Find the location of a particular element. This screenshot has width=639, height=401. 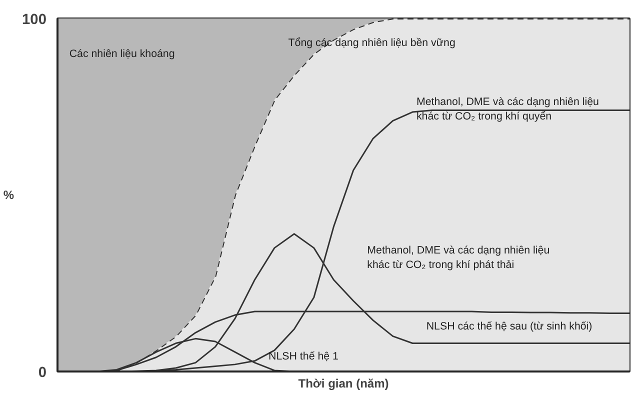

y-tick-label: 100 is located at coordinates (34, 20).